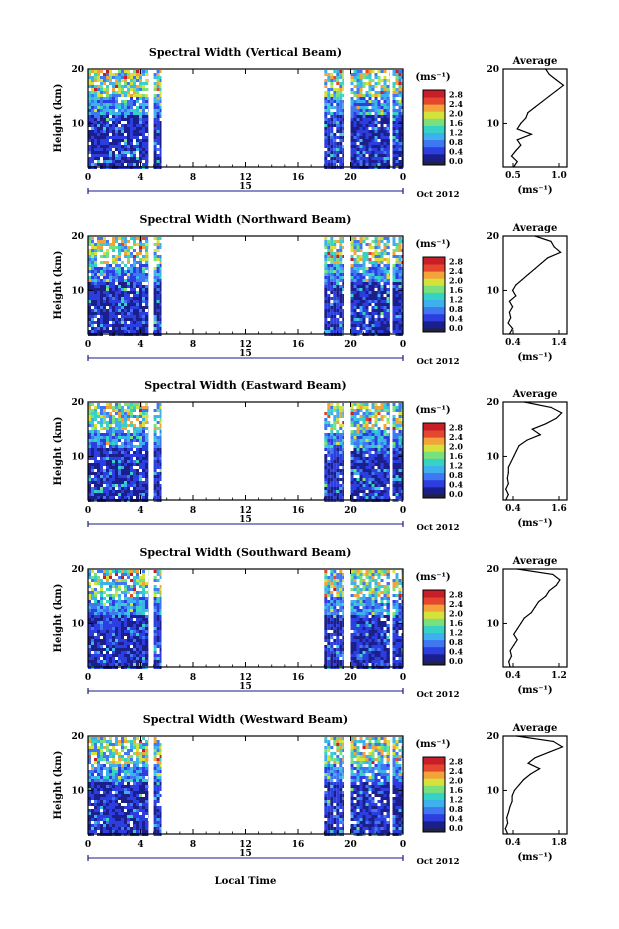 The image size is (619, 929). Describe the element at coordinates (298, 511) in the screenshot. I see `x-tick-label: 16` at that location.